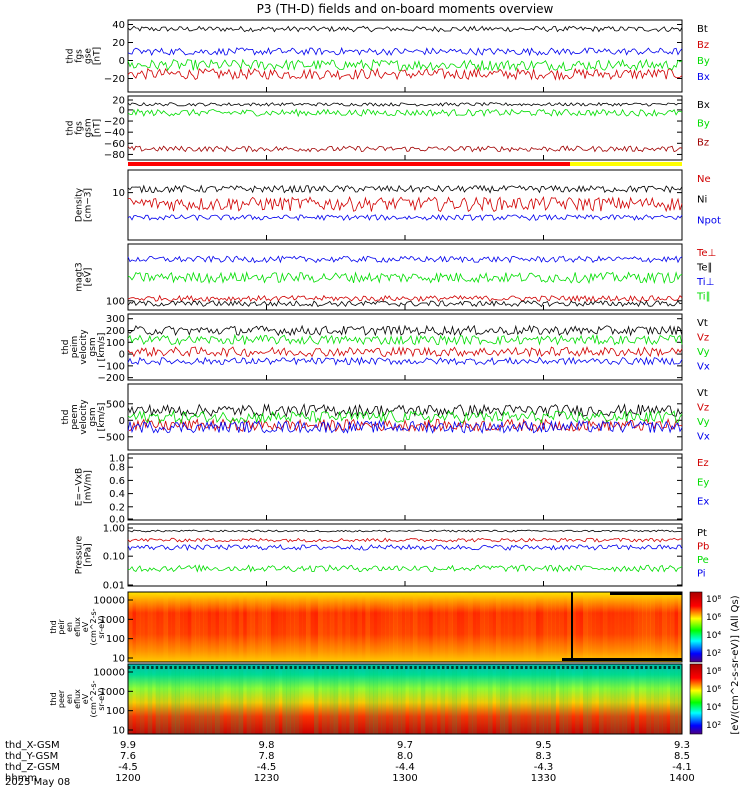  Describe the element at coordinates (101, 698) in the screenshot. I see `ylabel: sr-eV)` at that location.